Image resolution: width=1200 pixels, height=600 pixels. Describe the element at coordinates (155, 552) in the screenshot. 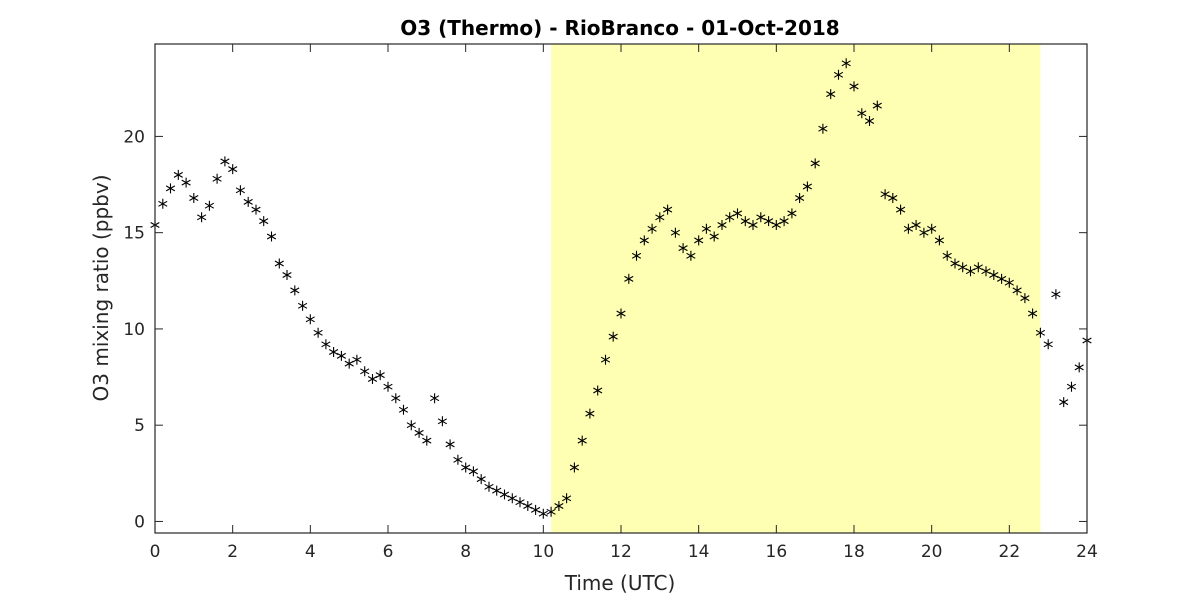

I see `x-tick-label: 0` at that location.